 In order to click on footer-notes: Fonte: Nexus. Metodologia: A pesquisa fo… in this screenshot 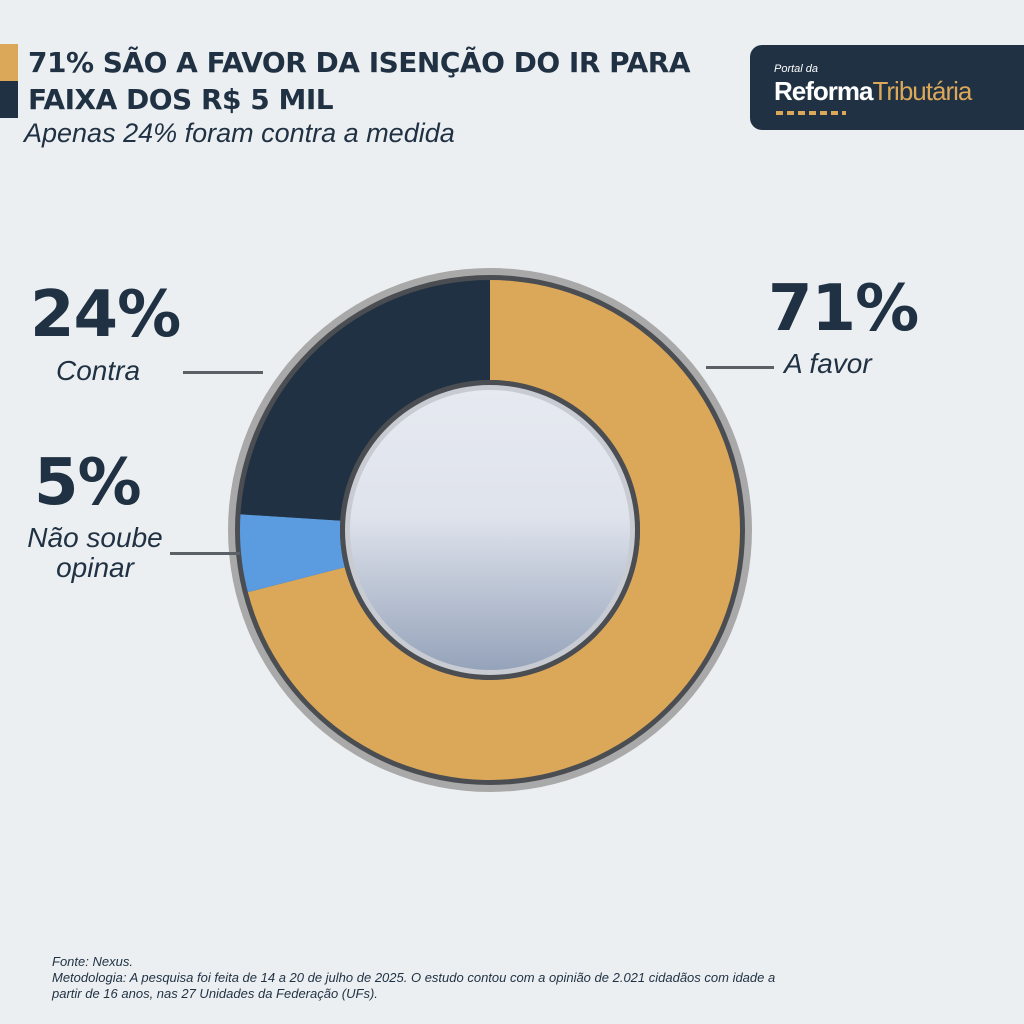, I will do `click(502, 978)`.